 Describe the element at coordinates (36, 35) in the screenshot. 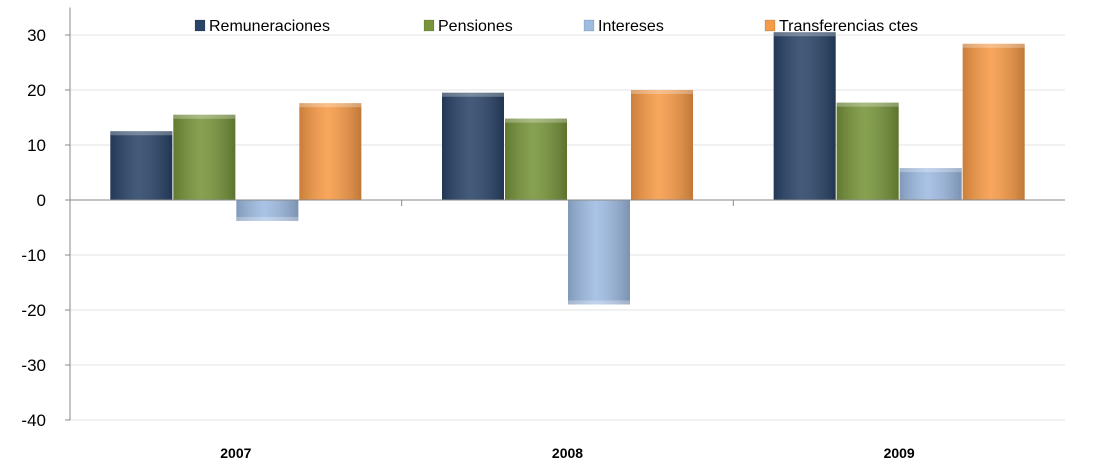

I see `y-tick-label: 30` at that location.